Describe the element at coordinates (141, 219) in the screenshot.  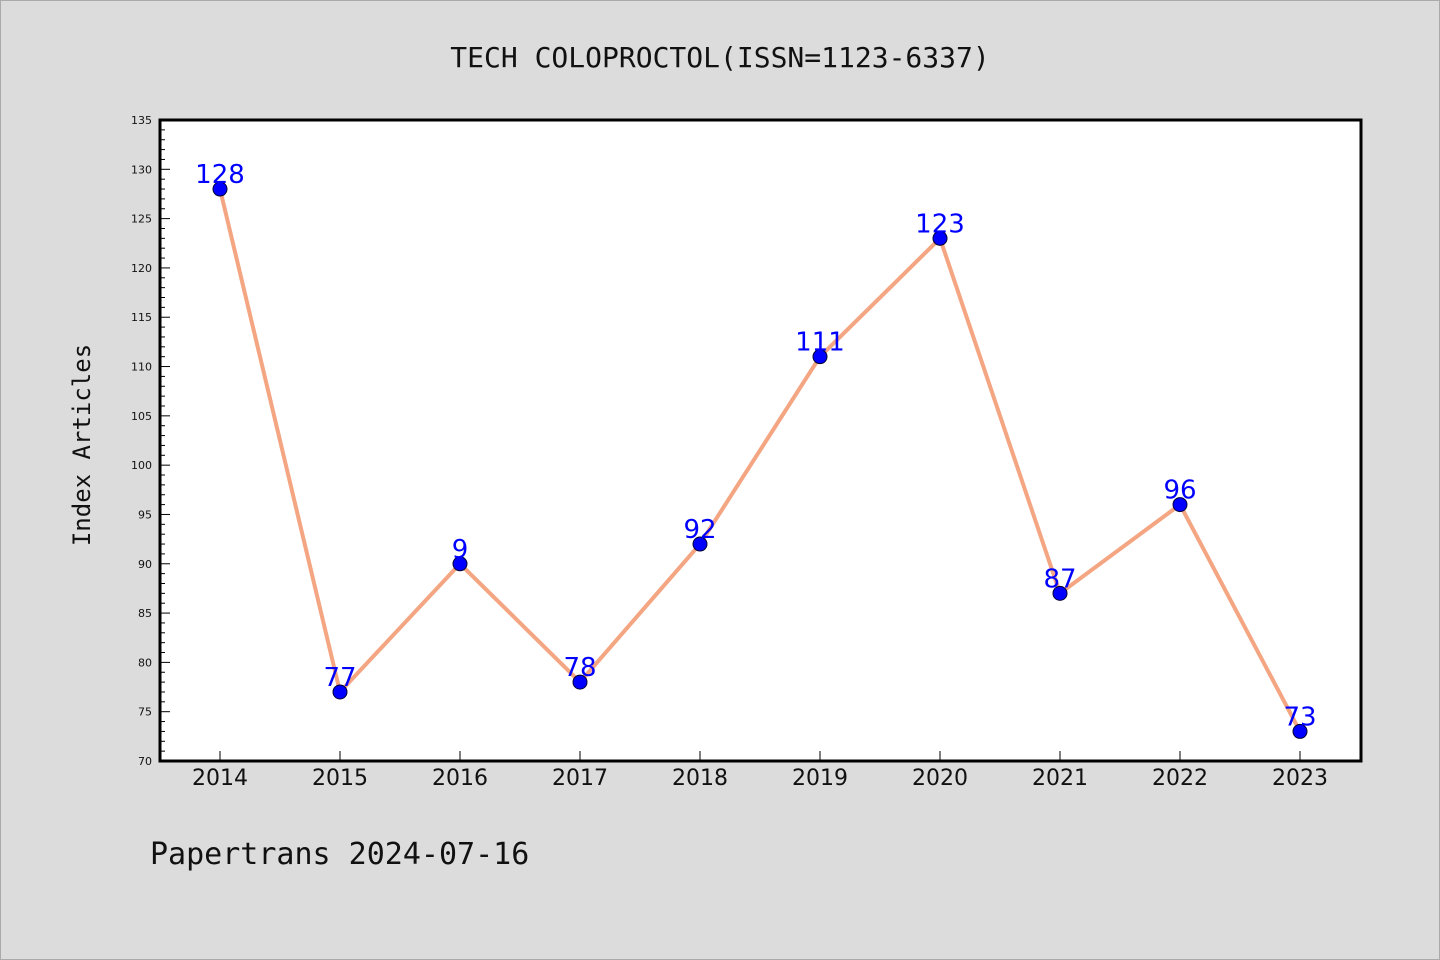
I see `y-tick-label: 125` at that location.